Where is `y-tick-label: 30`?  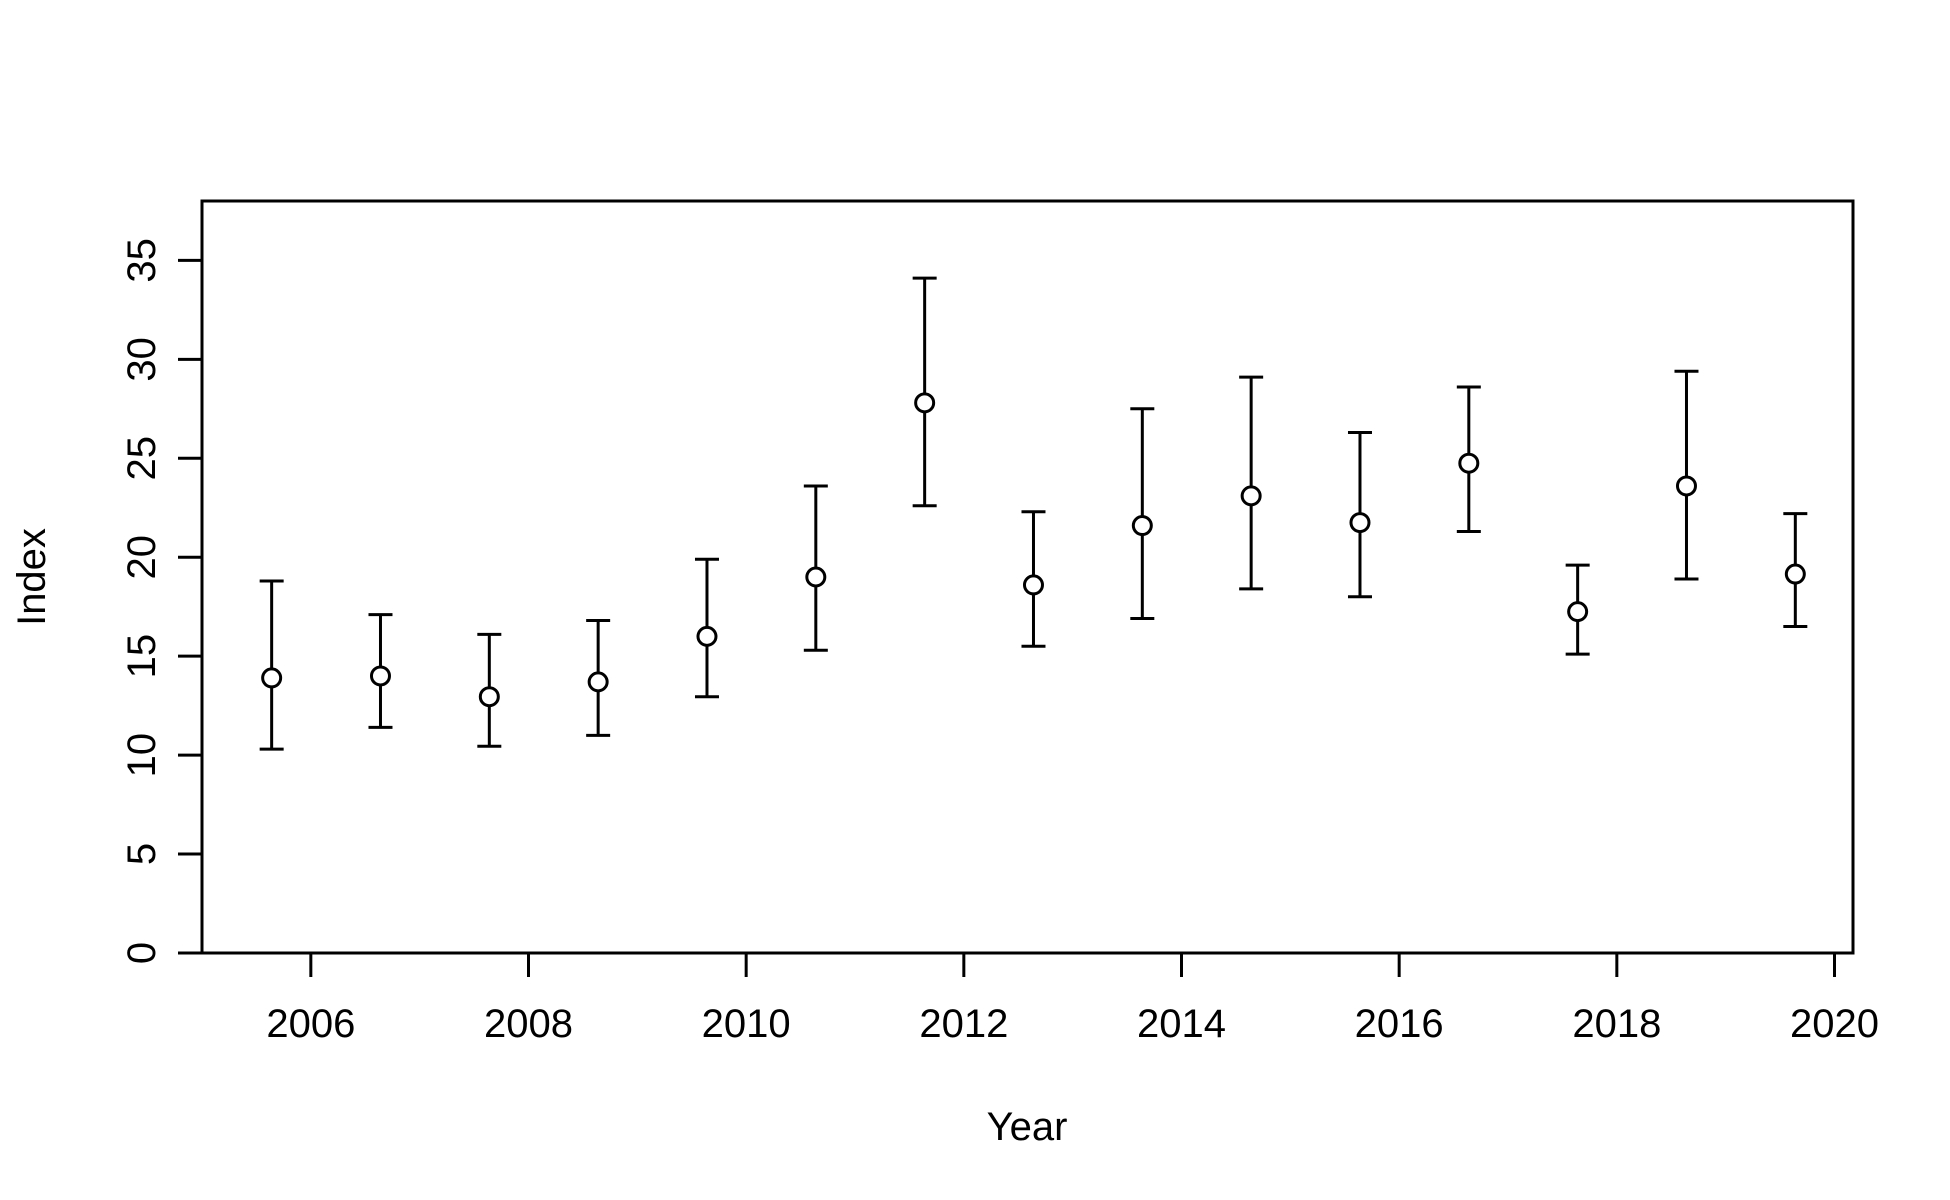 y-tick-label: 30 is located at coordinates (142, 359).